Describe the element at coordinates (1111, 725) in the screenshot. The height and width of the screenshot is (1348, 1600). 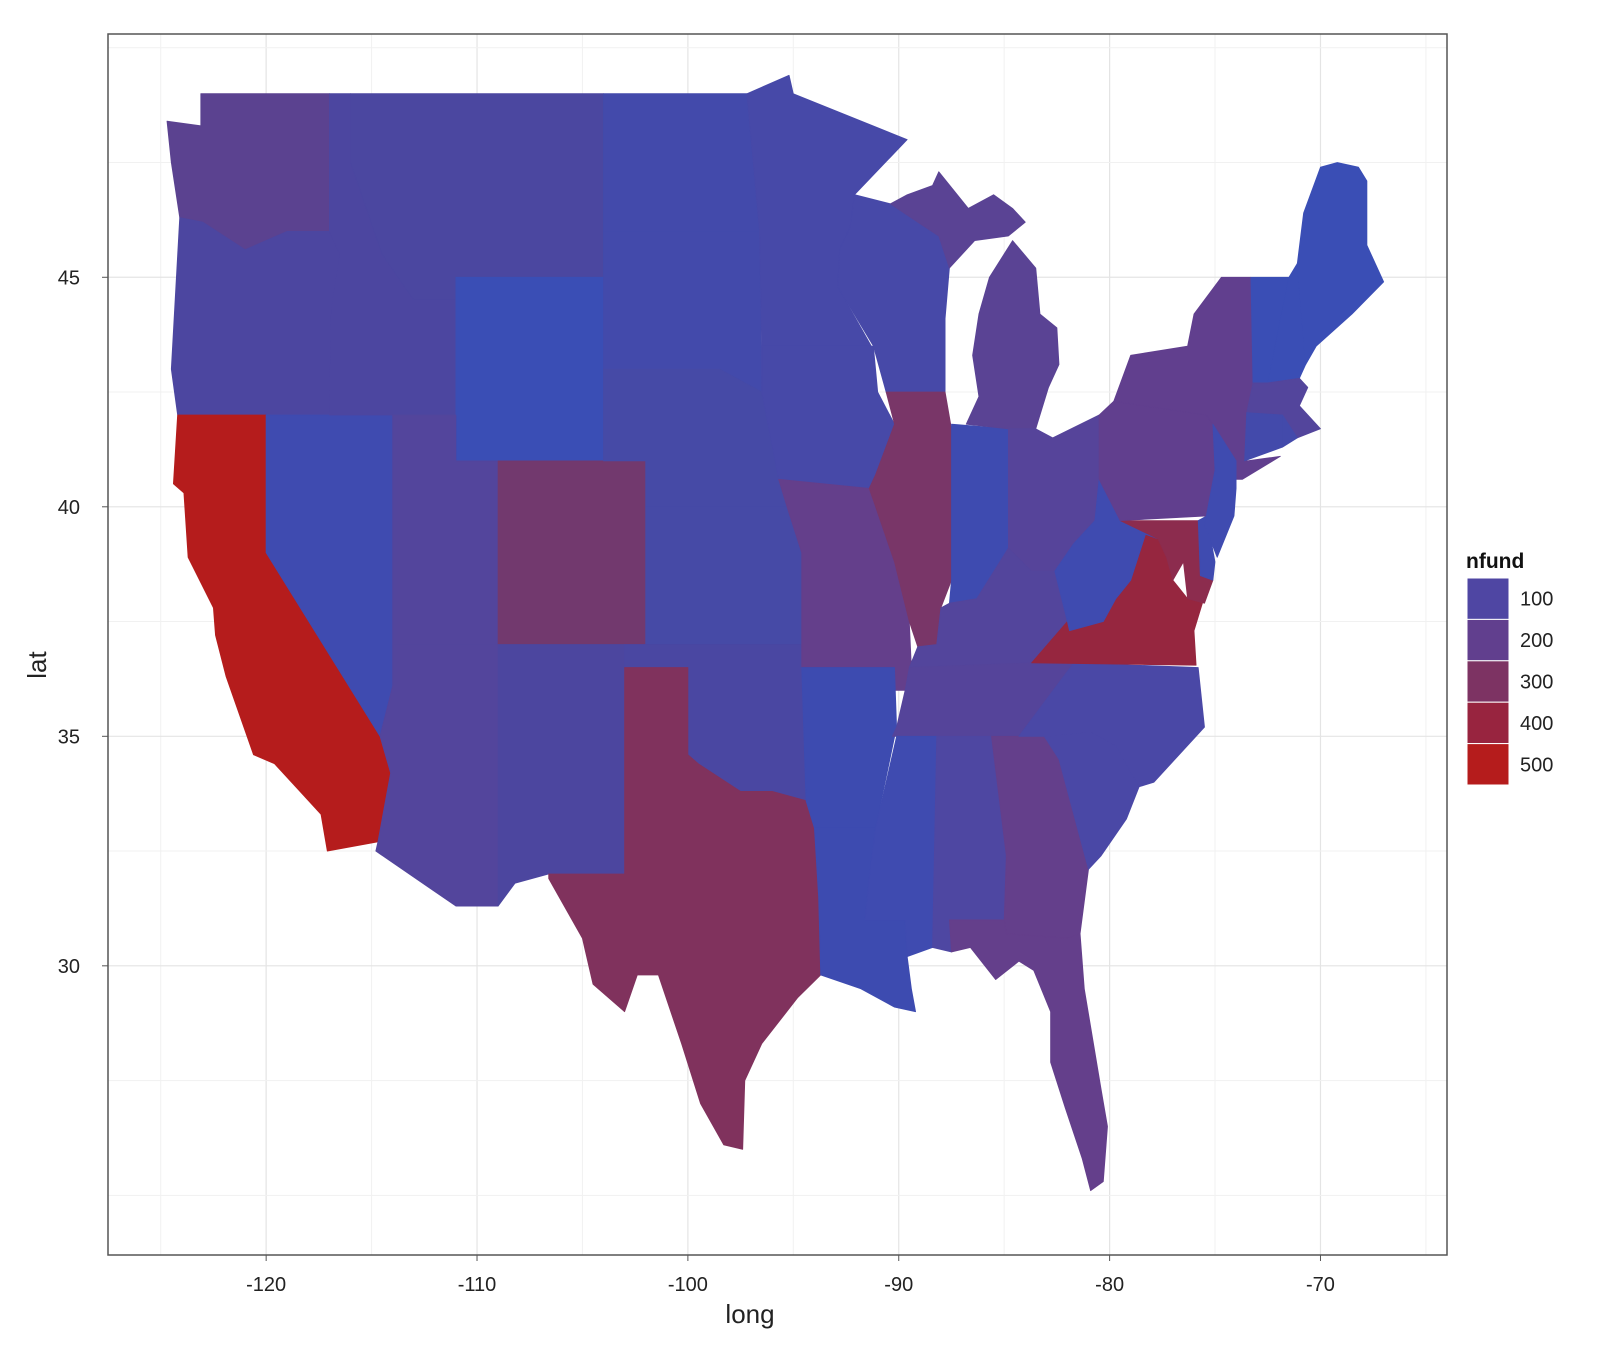
I see `state-north-carolina` at that location.